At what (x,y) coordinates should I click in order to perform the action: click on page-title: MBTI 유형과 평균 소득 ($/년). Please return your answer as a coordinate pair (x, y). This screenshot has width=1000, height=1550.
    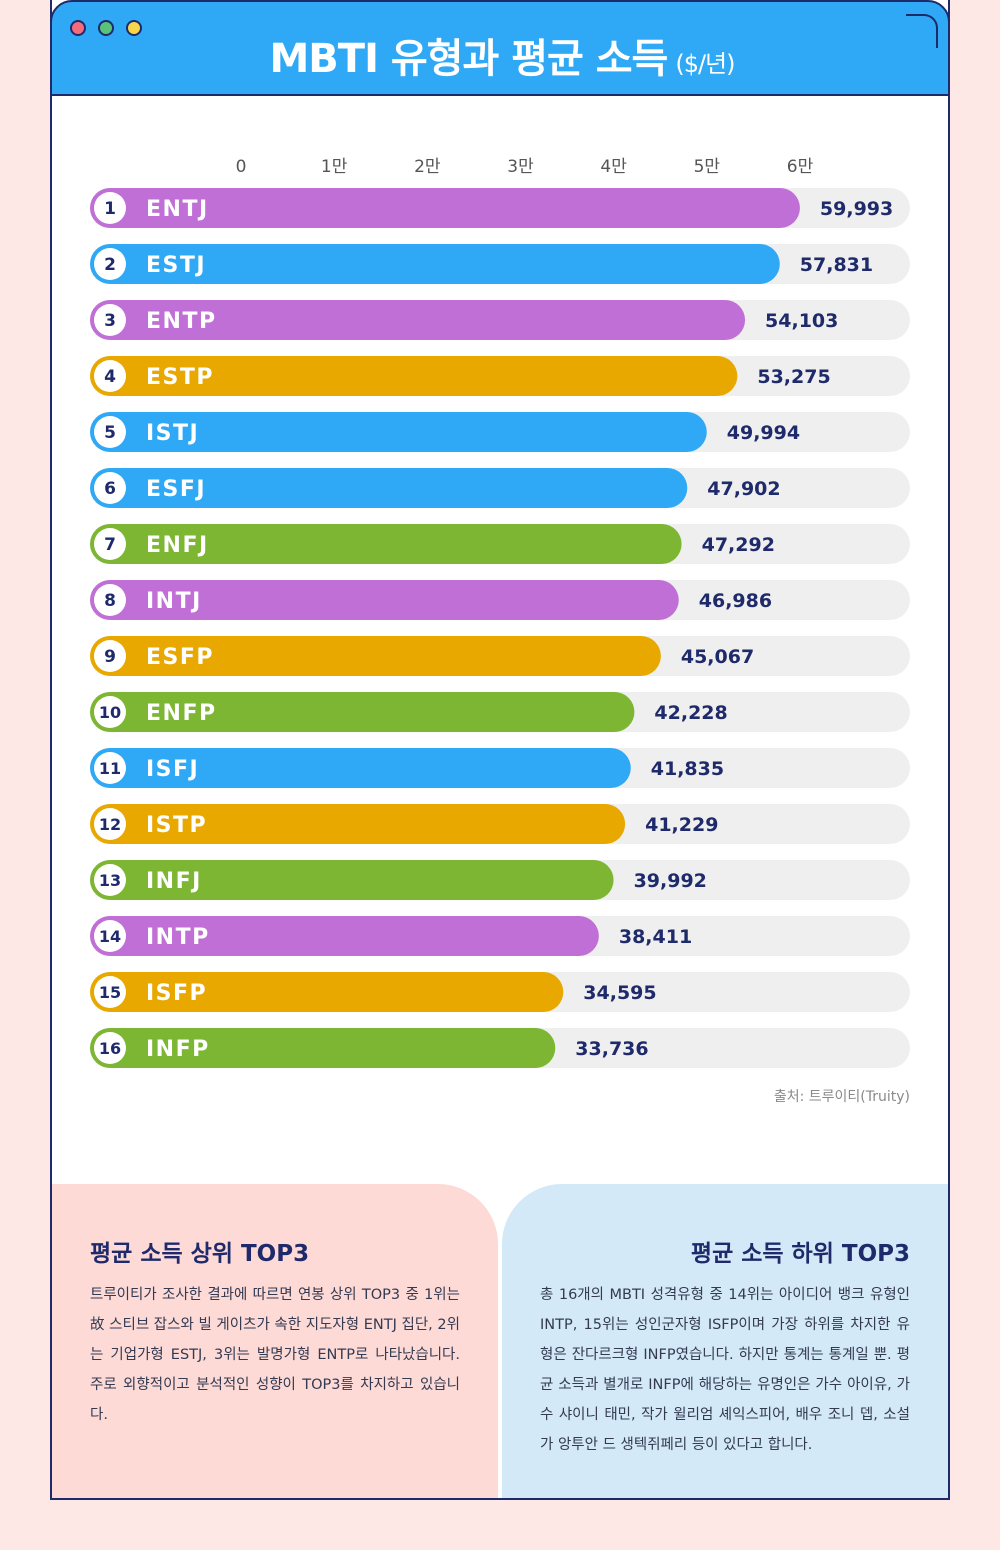
    Looking at the image, I should click on (502, 55).